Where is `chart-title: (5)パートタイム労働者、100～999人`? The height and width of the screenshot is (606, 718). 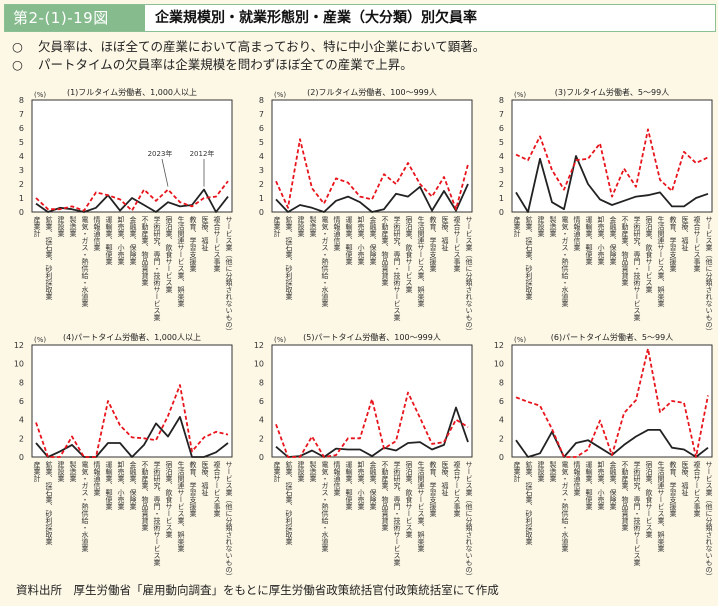
chart-title: (5)パートタイム労働者、100～999人 is located at coordinates (372, 337).